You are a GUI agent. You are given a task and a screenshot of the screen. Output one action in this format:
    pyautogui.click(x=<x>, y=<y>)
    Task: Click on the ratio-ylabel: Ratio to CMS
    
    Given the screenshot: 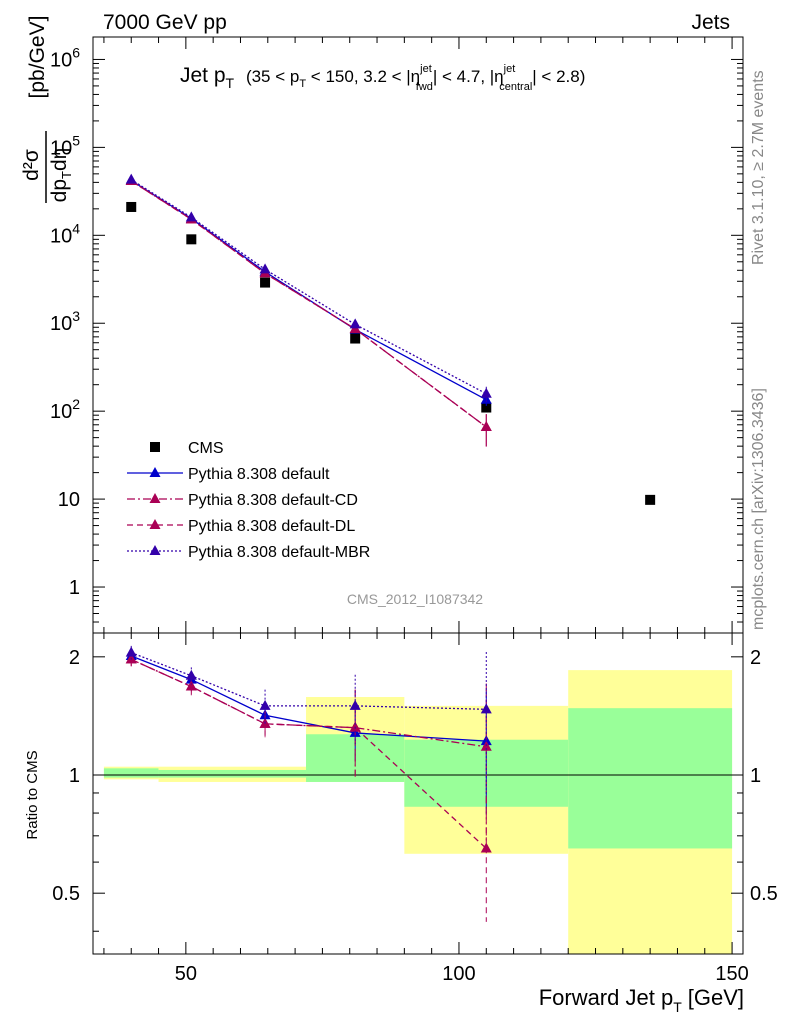 What is the action you would take?
    pyautogui.click(x=32, y=794)
    